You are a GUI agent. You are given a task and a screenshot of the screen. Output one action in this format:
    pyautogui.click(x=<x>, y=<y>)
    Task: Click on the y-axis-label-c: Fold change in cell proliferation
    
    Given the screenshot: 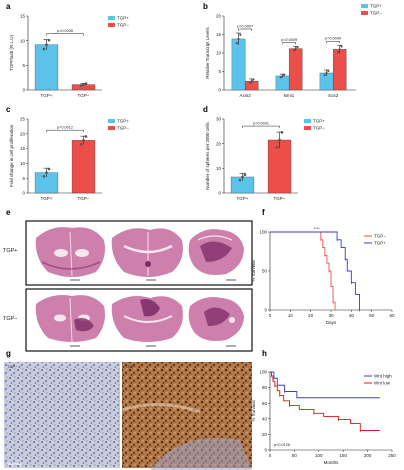 What is the action you would take?
    pyautogui.click(x=11, y=155)
    